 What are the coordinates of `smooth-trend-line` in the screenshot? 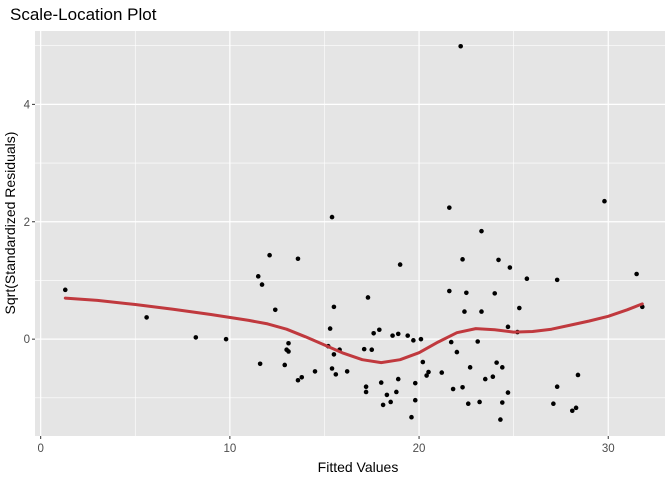 It's located at (353, 330).